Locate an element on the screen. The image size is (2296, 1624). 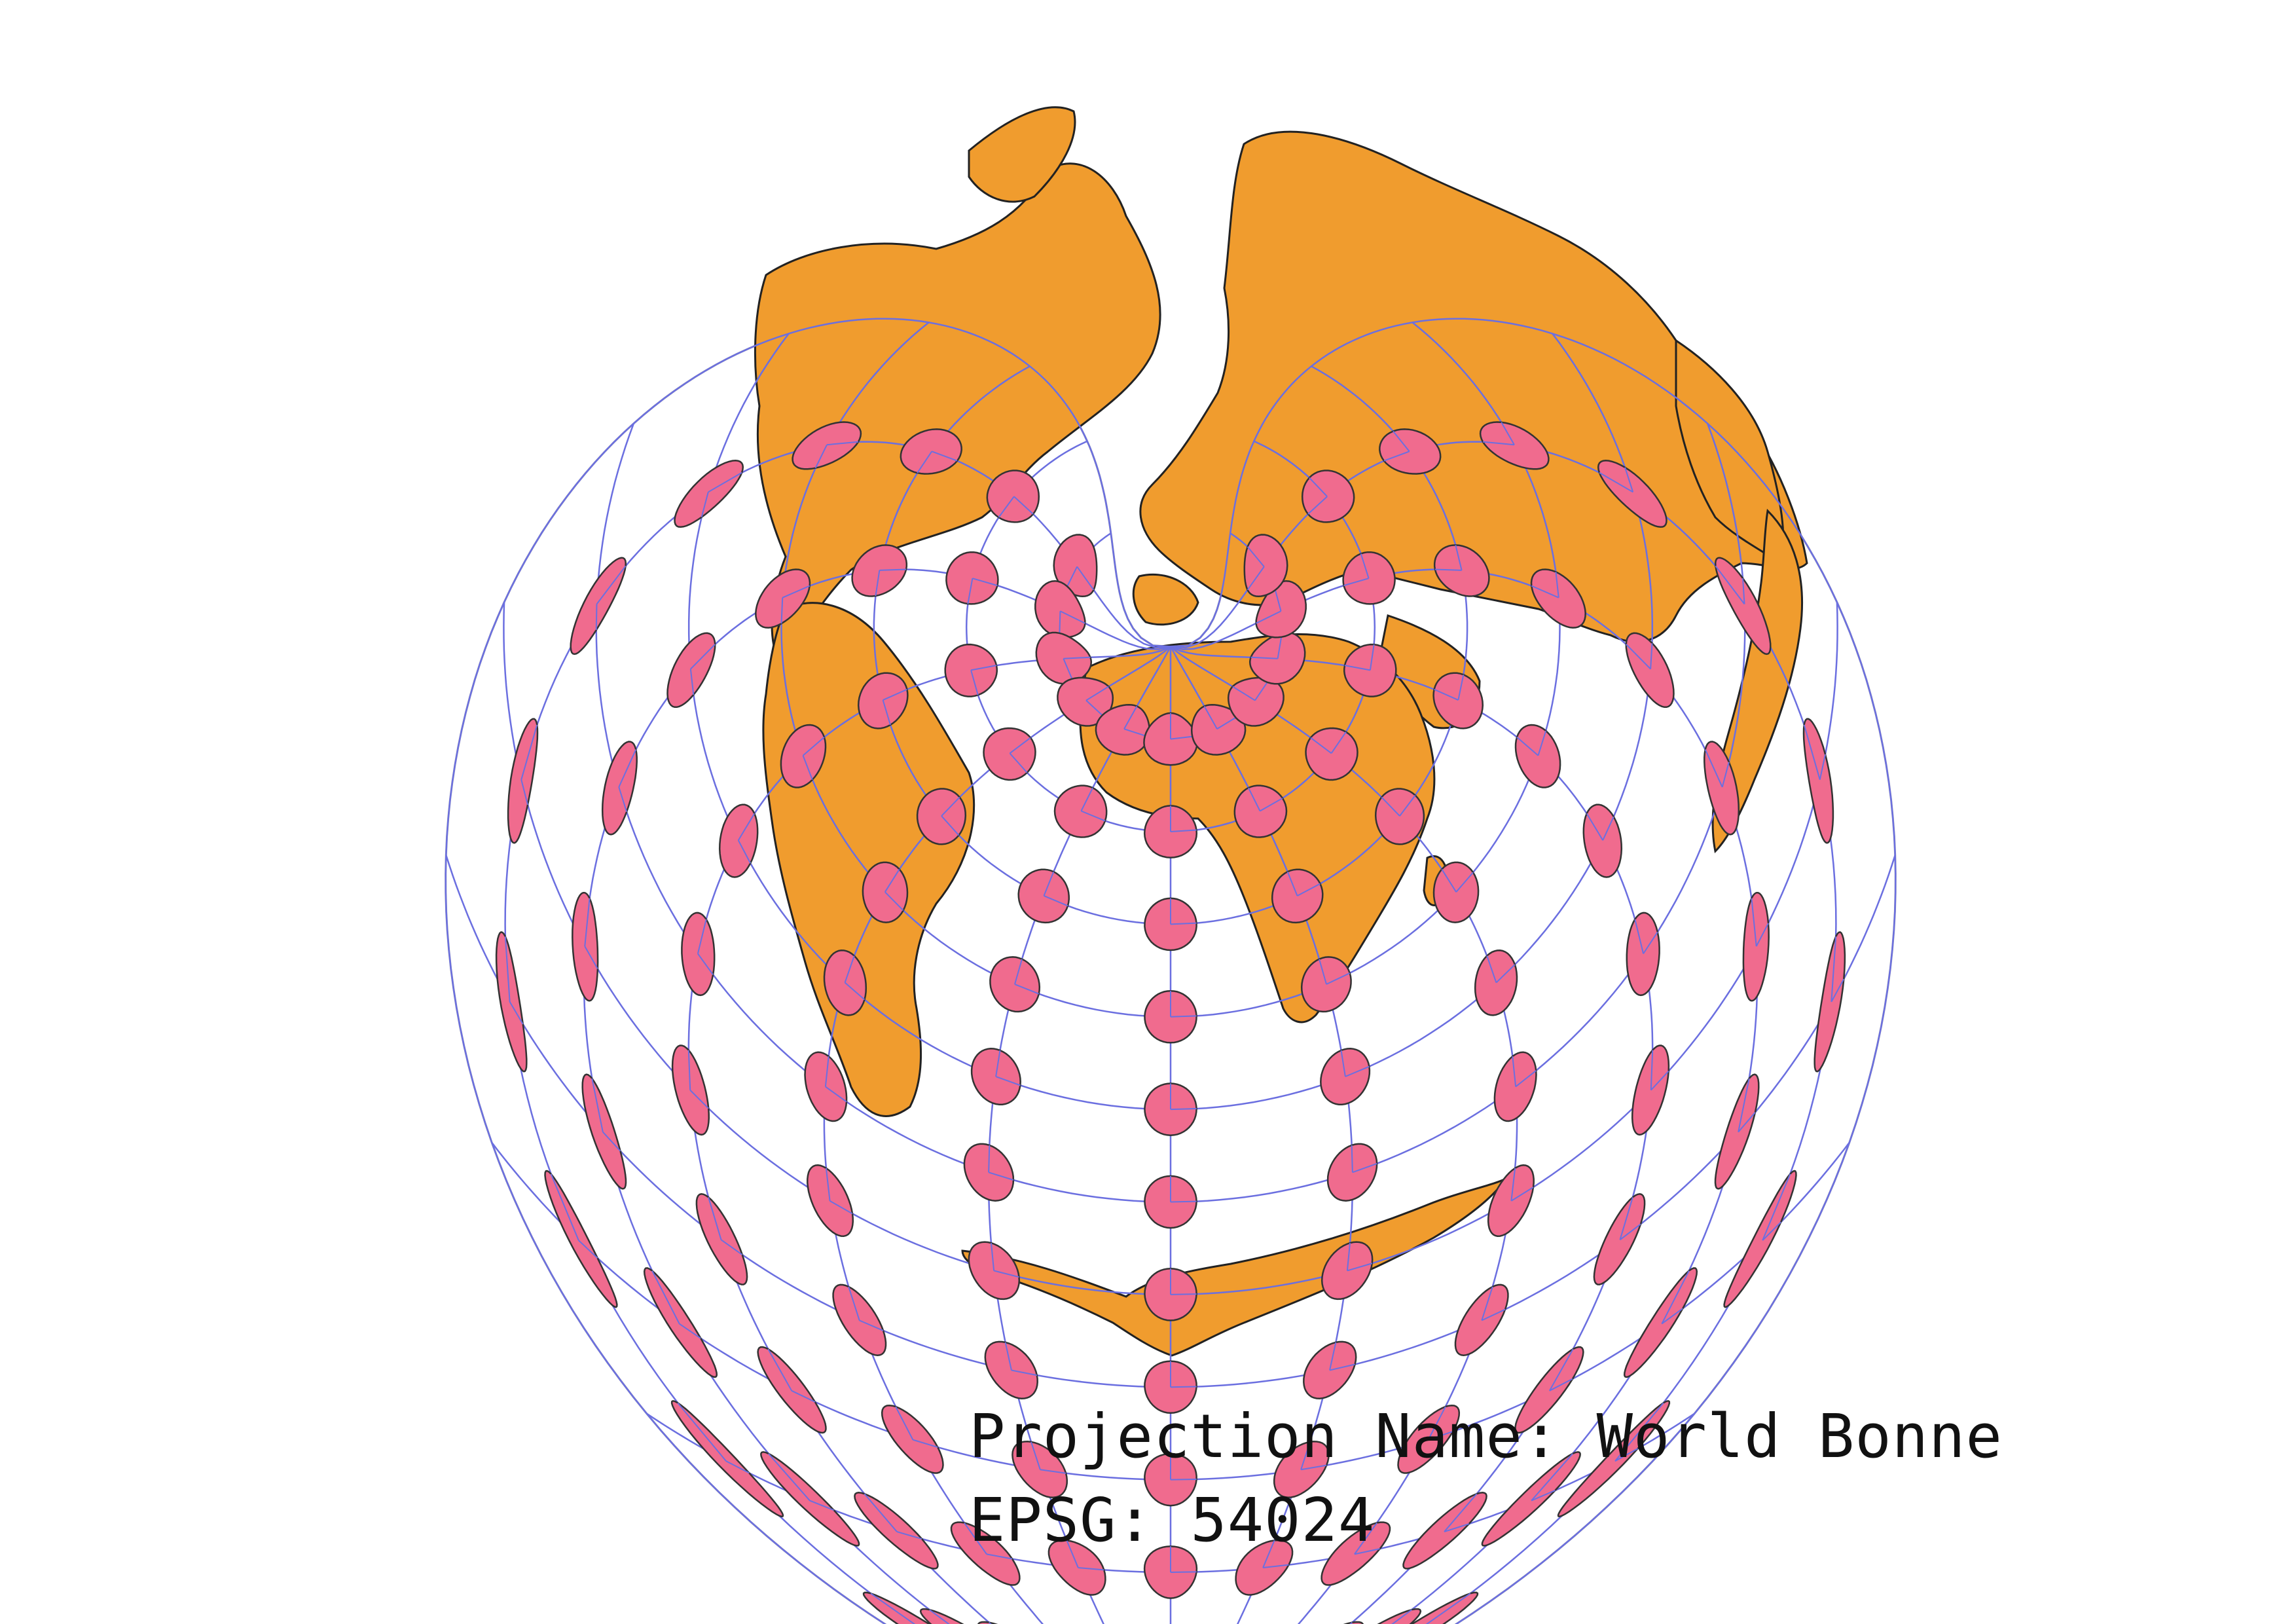
land-arctic-islands is located at coordinates (1022, 154).